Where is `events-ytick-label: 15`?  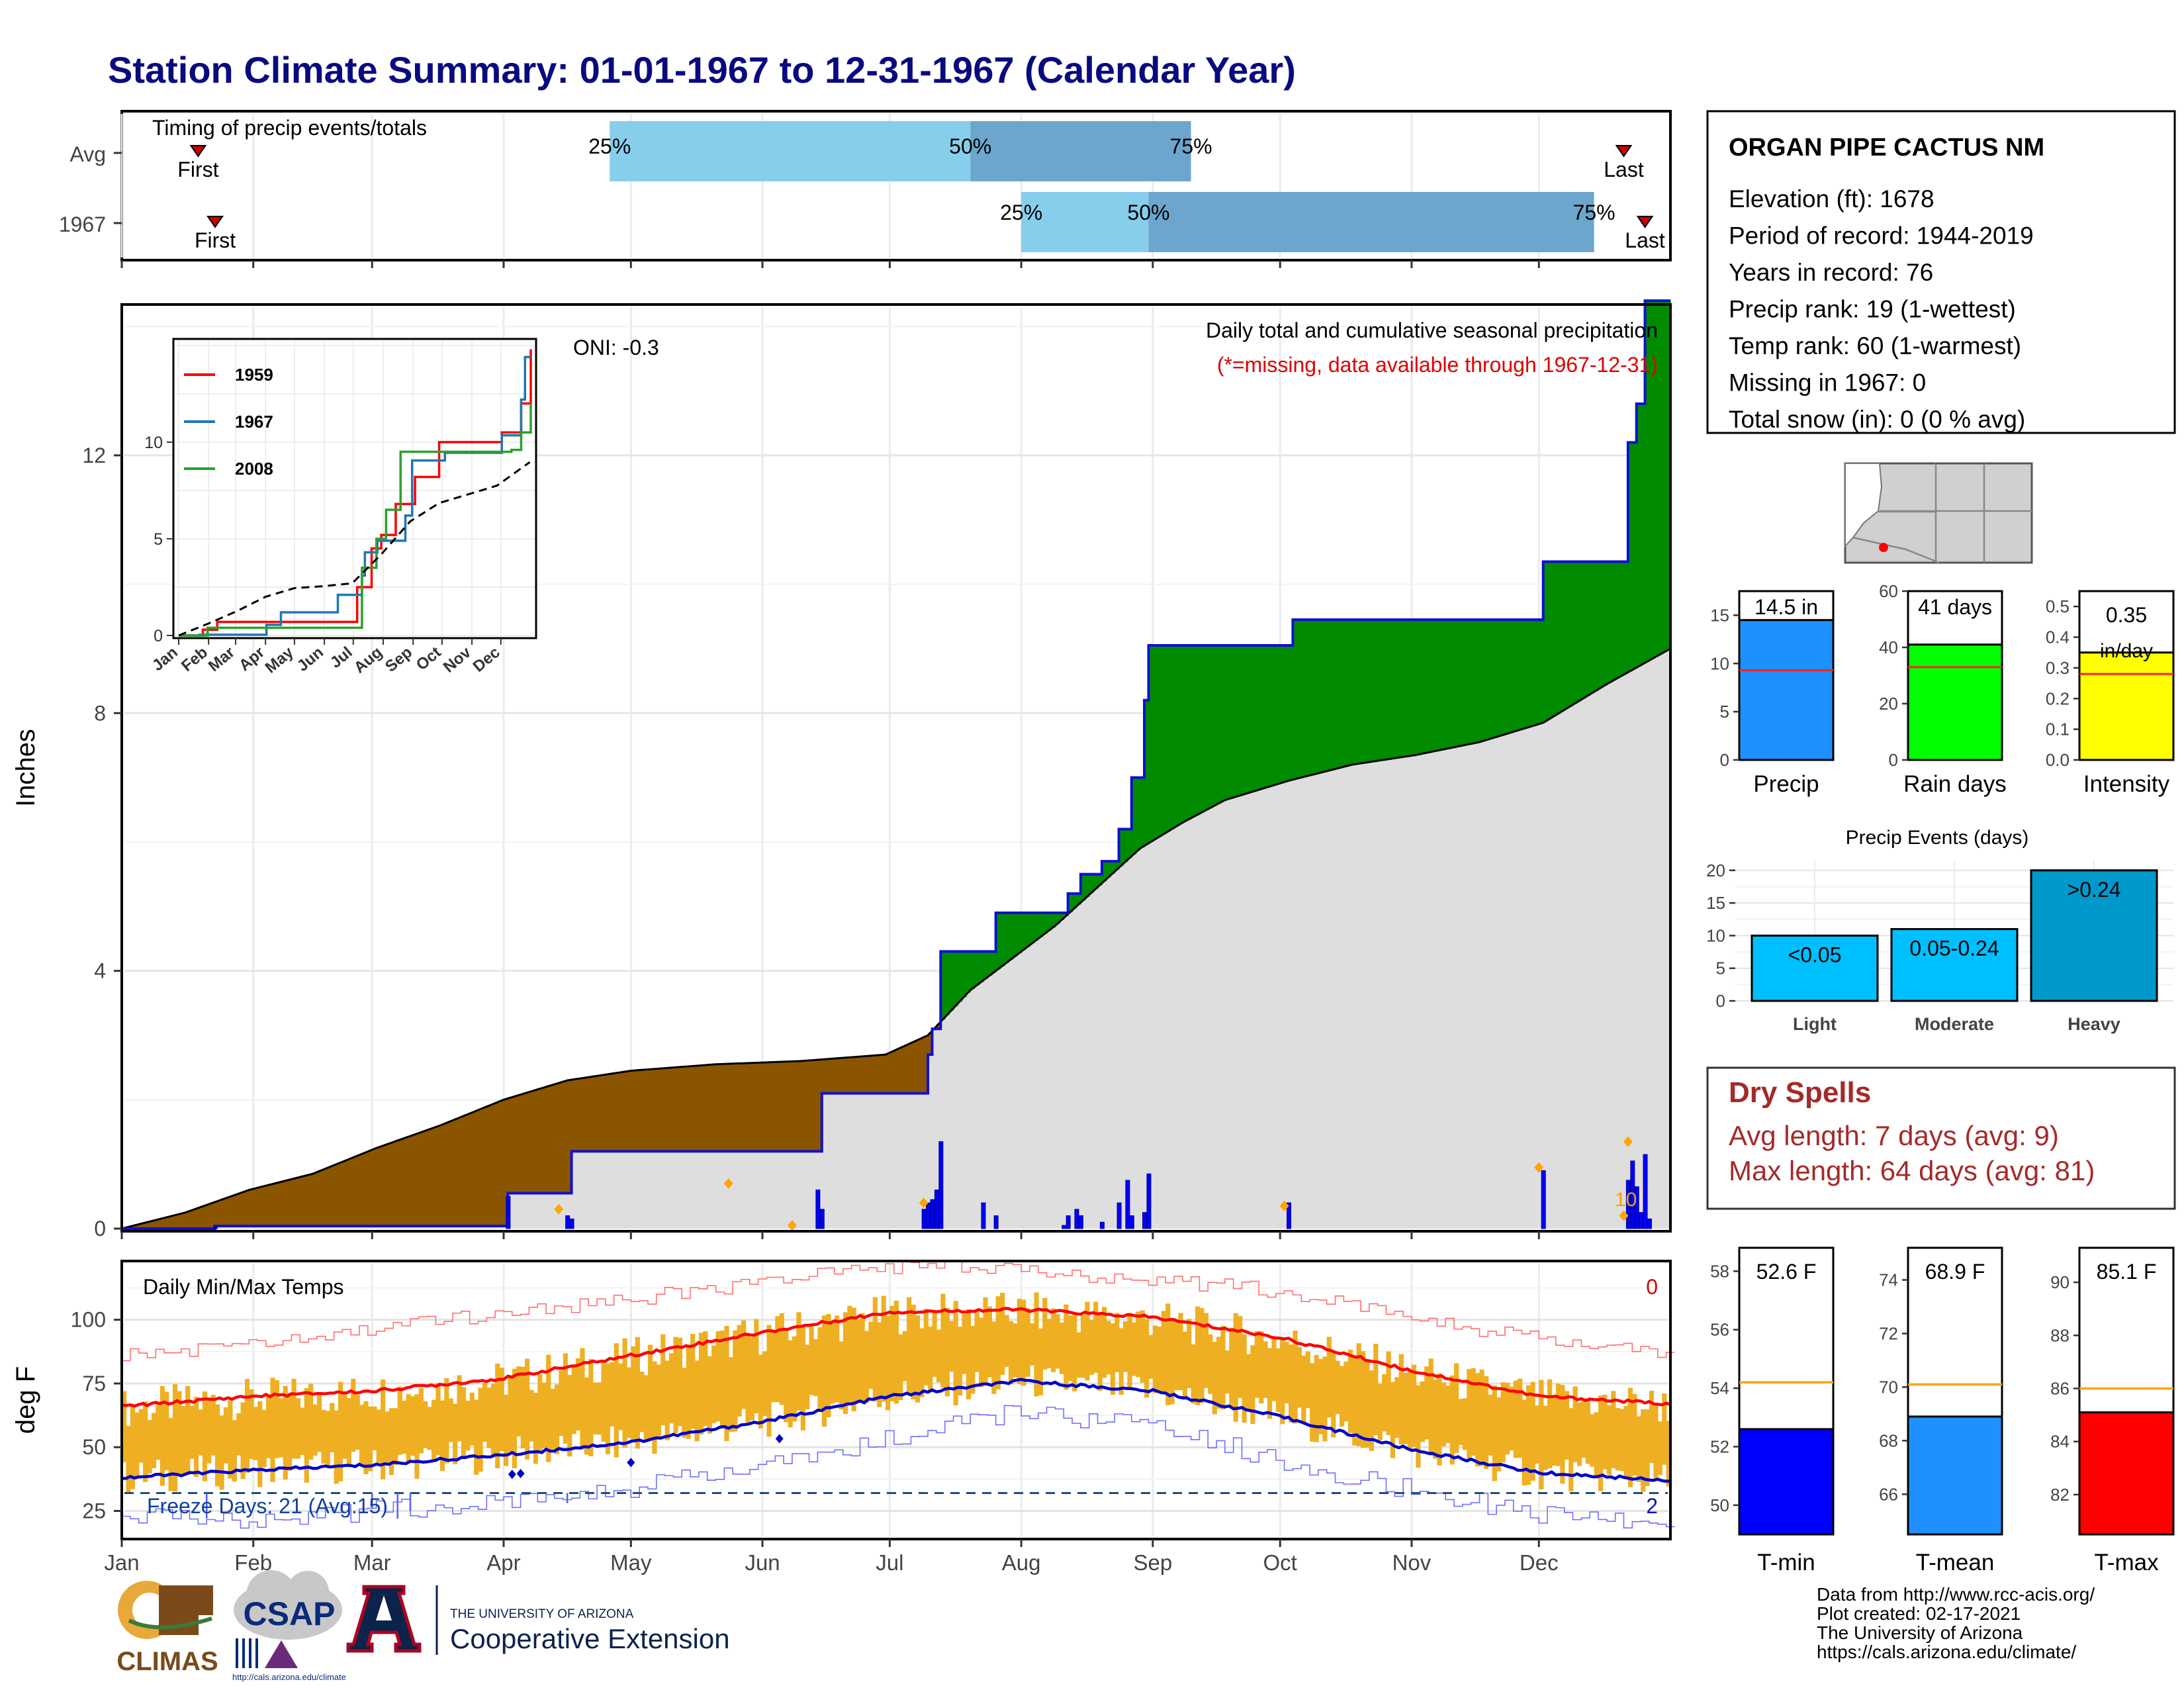 events-ytick-label: 15 is located at coordinates (1715, 903).